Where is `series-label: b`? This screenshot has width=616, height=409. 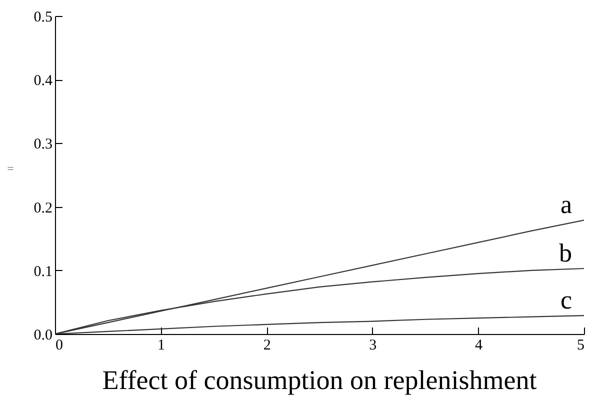
series-label: b is located at coordinates (565, 253).